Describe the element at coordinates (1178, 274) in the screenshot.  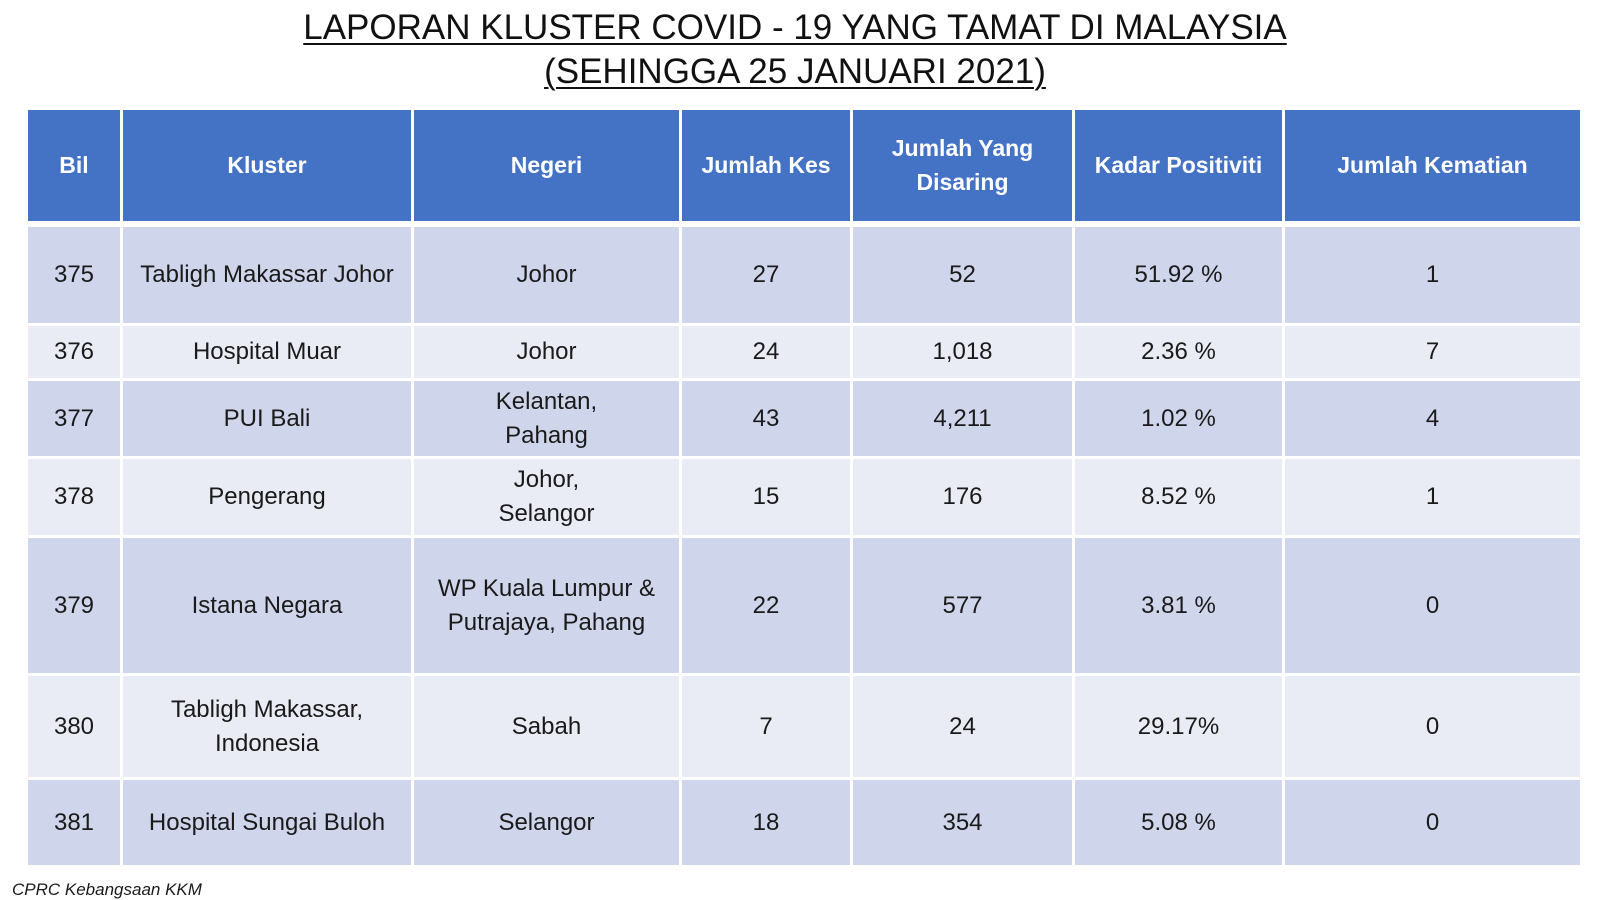
I see `cell-kadar-positiviti: 51.92 %` at that location.